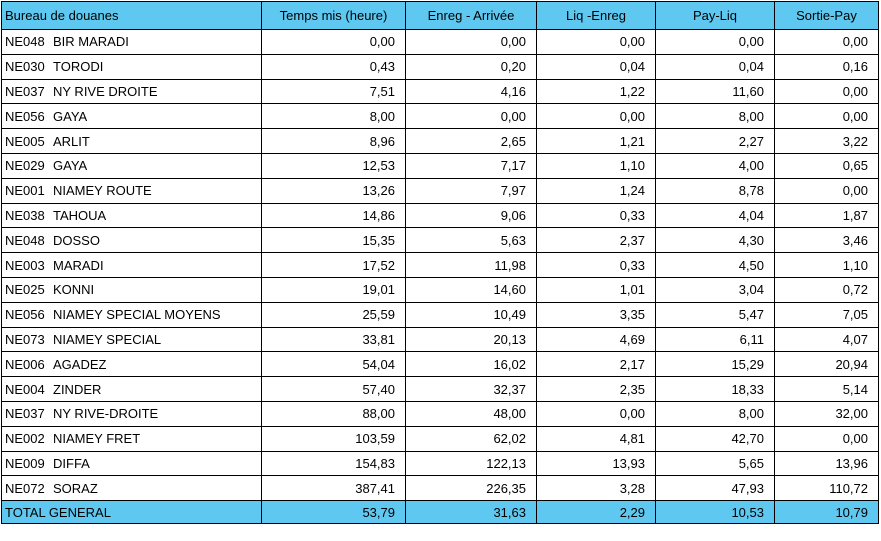 Image resolution: width=881 pixels, height=541 pixels. What do you see at coordinates (333, 190) in the screenshot?
I see `temps-mis-cell: 13,26` at bounding box center [333, 190].